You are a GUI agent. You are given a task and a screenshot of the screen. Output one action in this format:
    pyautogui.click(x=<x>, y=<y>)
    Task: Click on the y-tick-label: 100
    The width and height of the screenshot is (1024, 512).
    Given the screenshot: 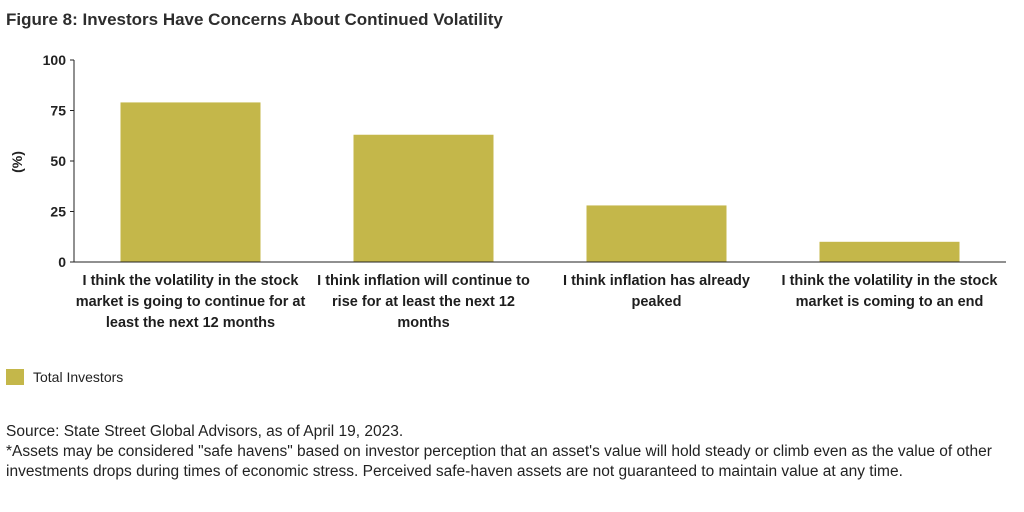 What is the action you would take?
    pyautogui.click(x=55, y=60)
    